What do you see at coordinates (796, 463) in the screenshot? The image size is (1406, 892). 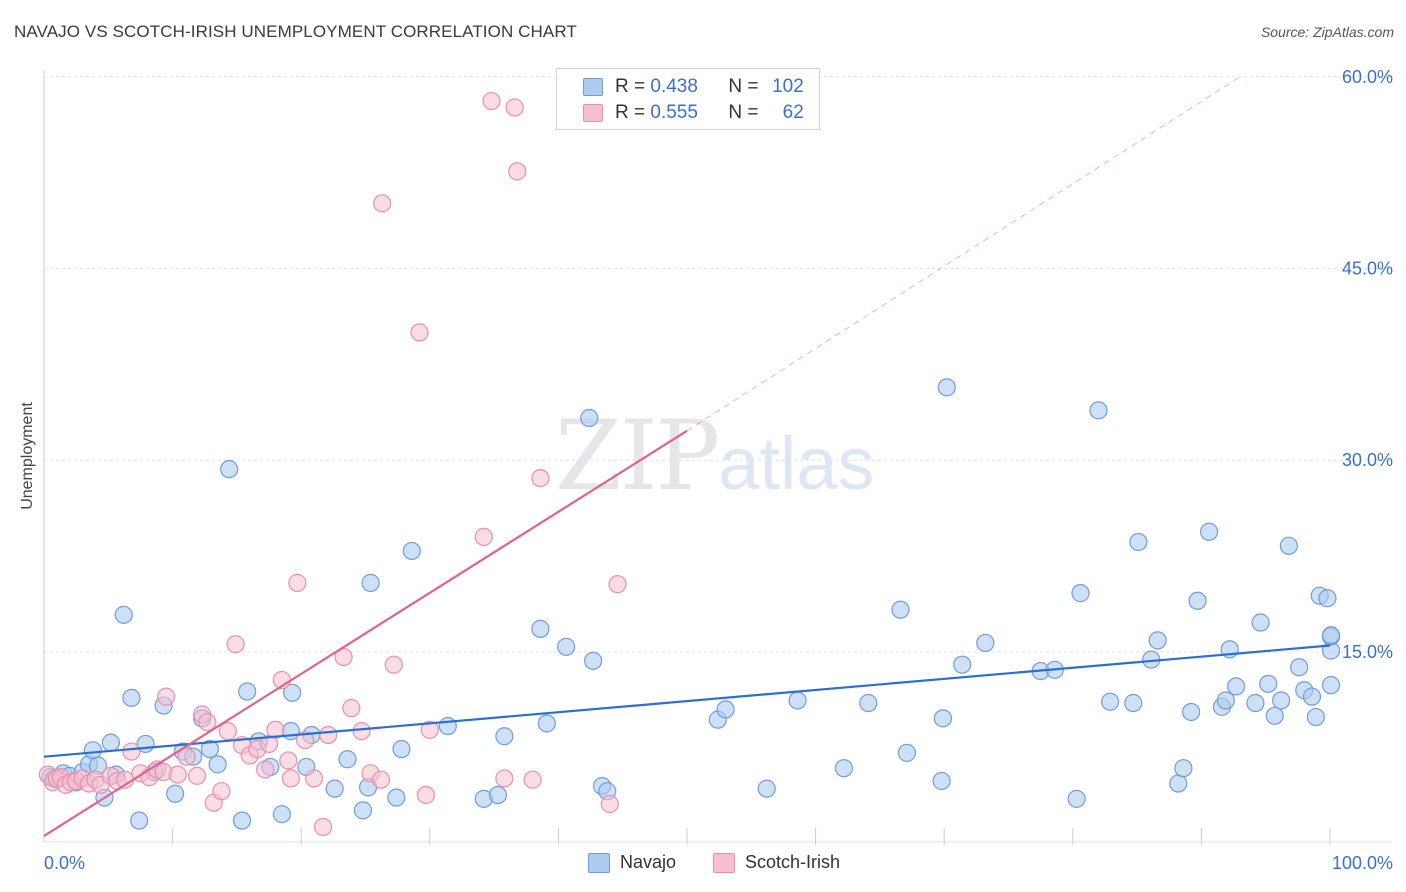 I see `watermark-atlas: atlas` at bounding box center [796, 463].